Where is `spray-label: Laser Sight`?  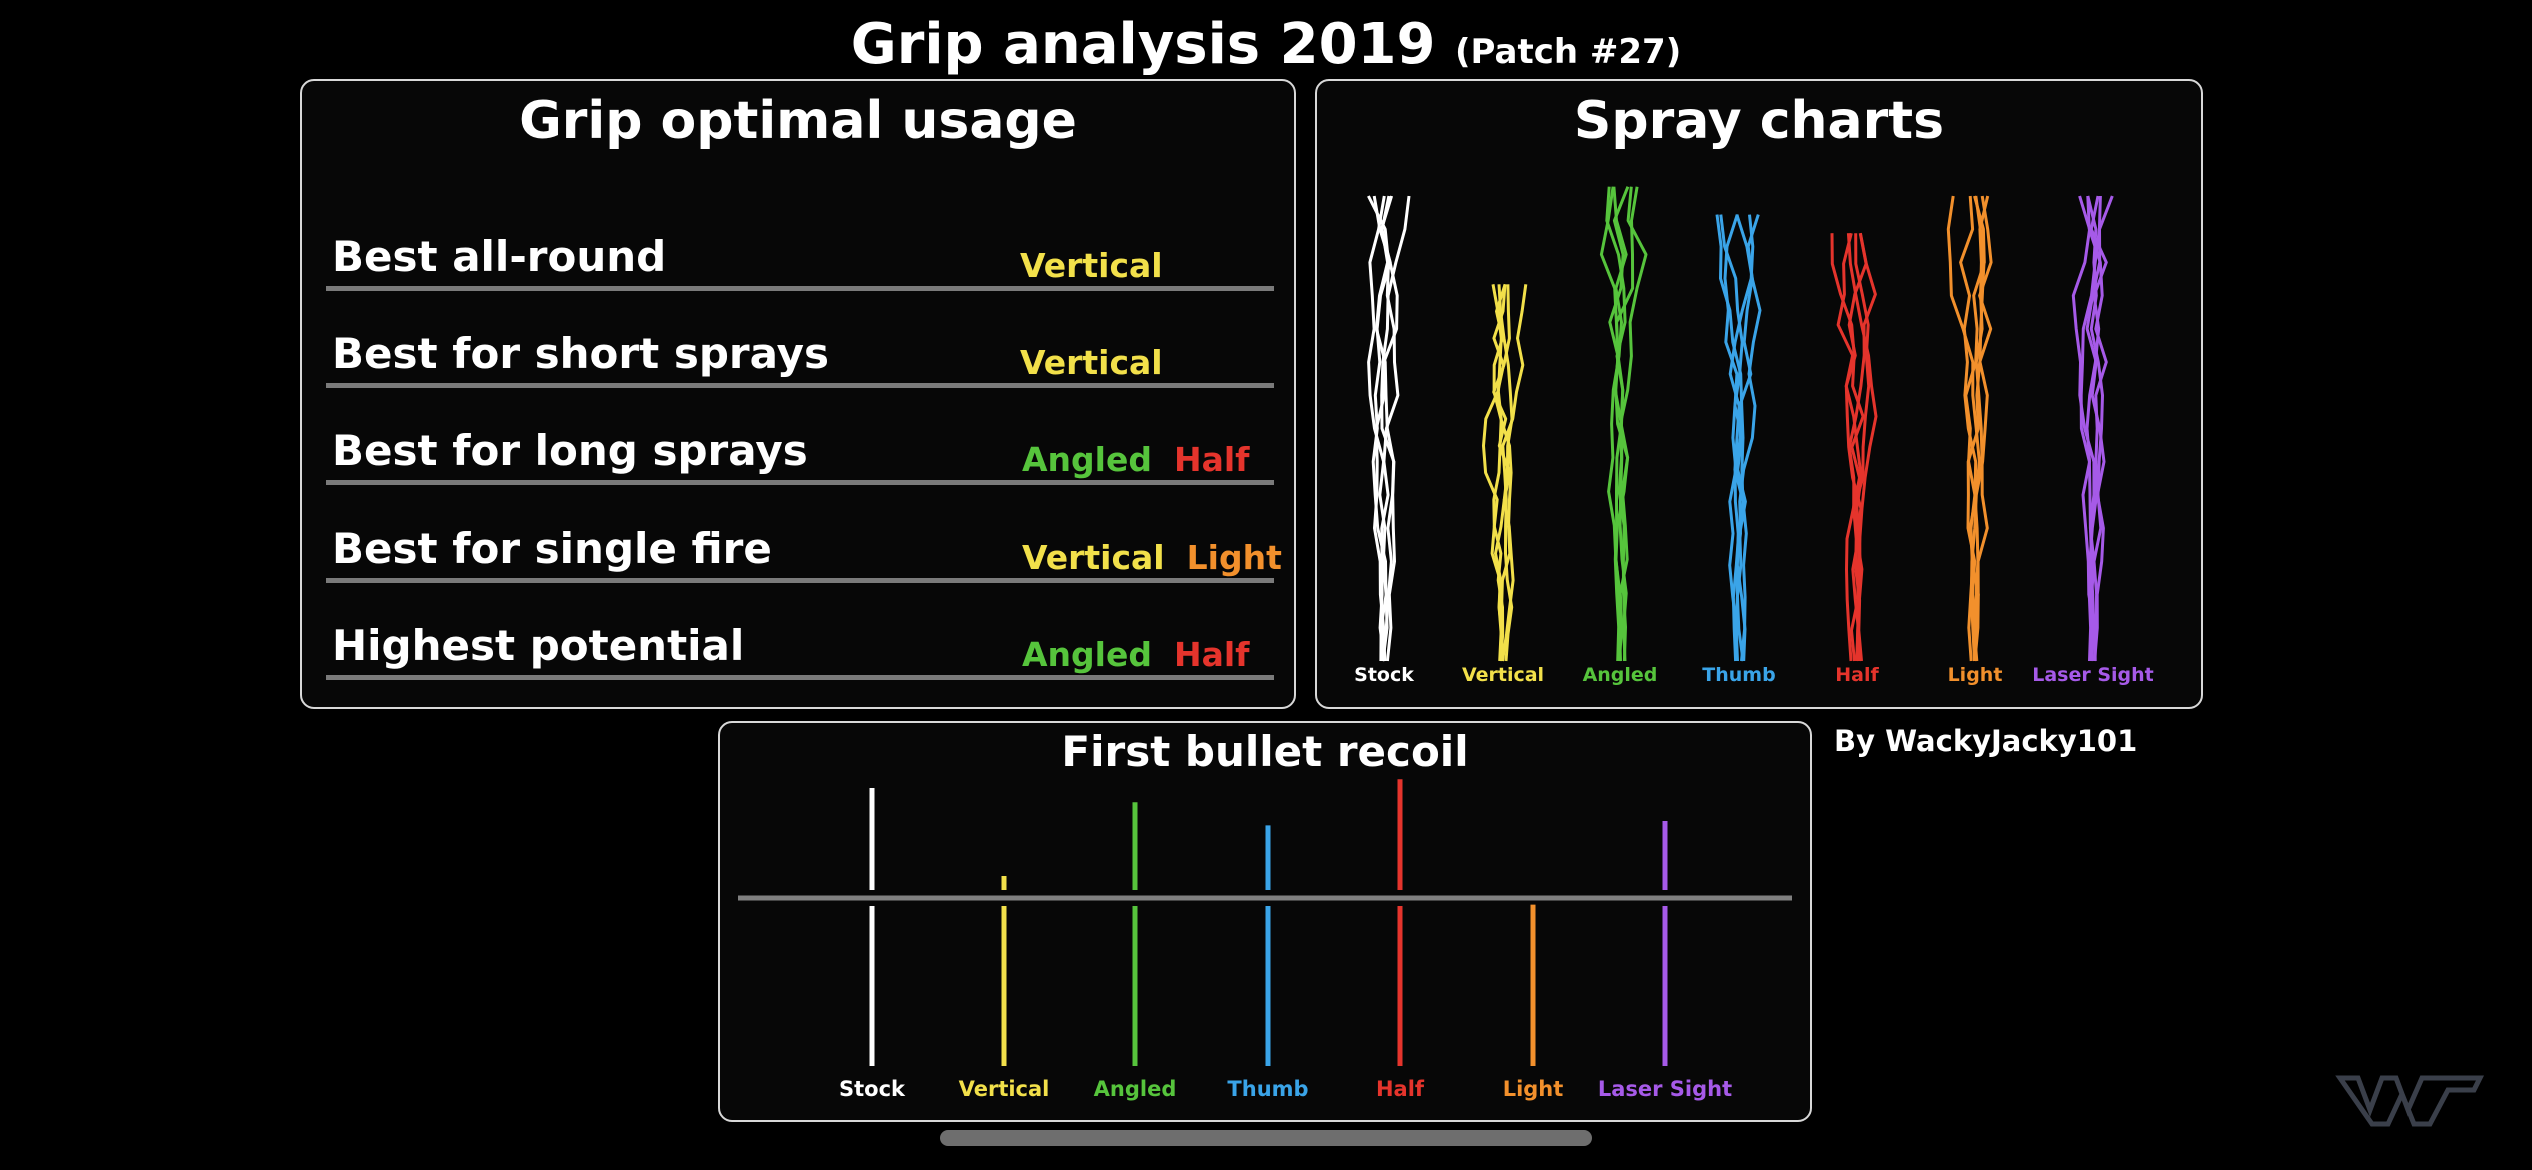 spray-label: Laser Sight is located at coordinates (2093, 675).